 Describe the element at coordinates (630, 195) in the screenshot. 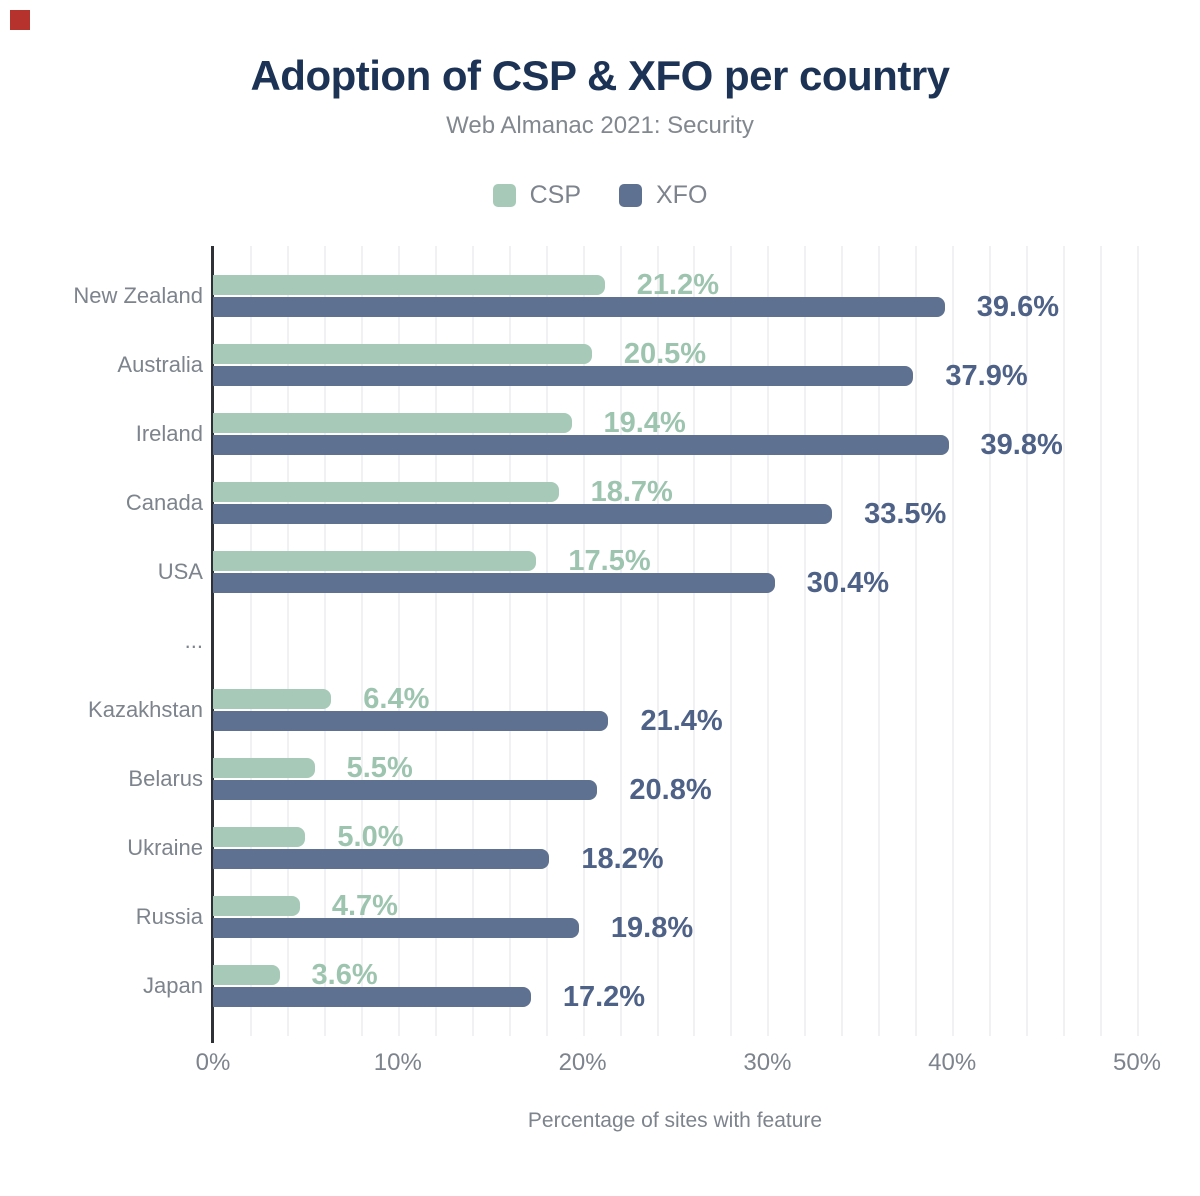

I see `legend-swatch-xfo` at that location.